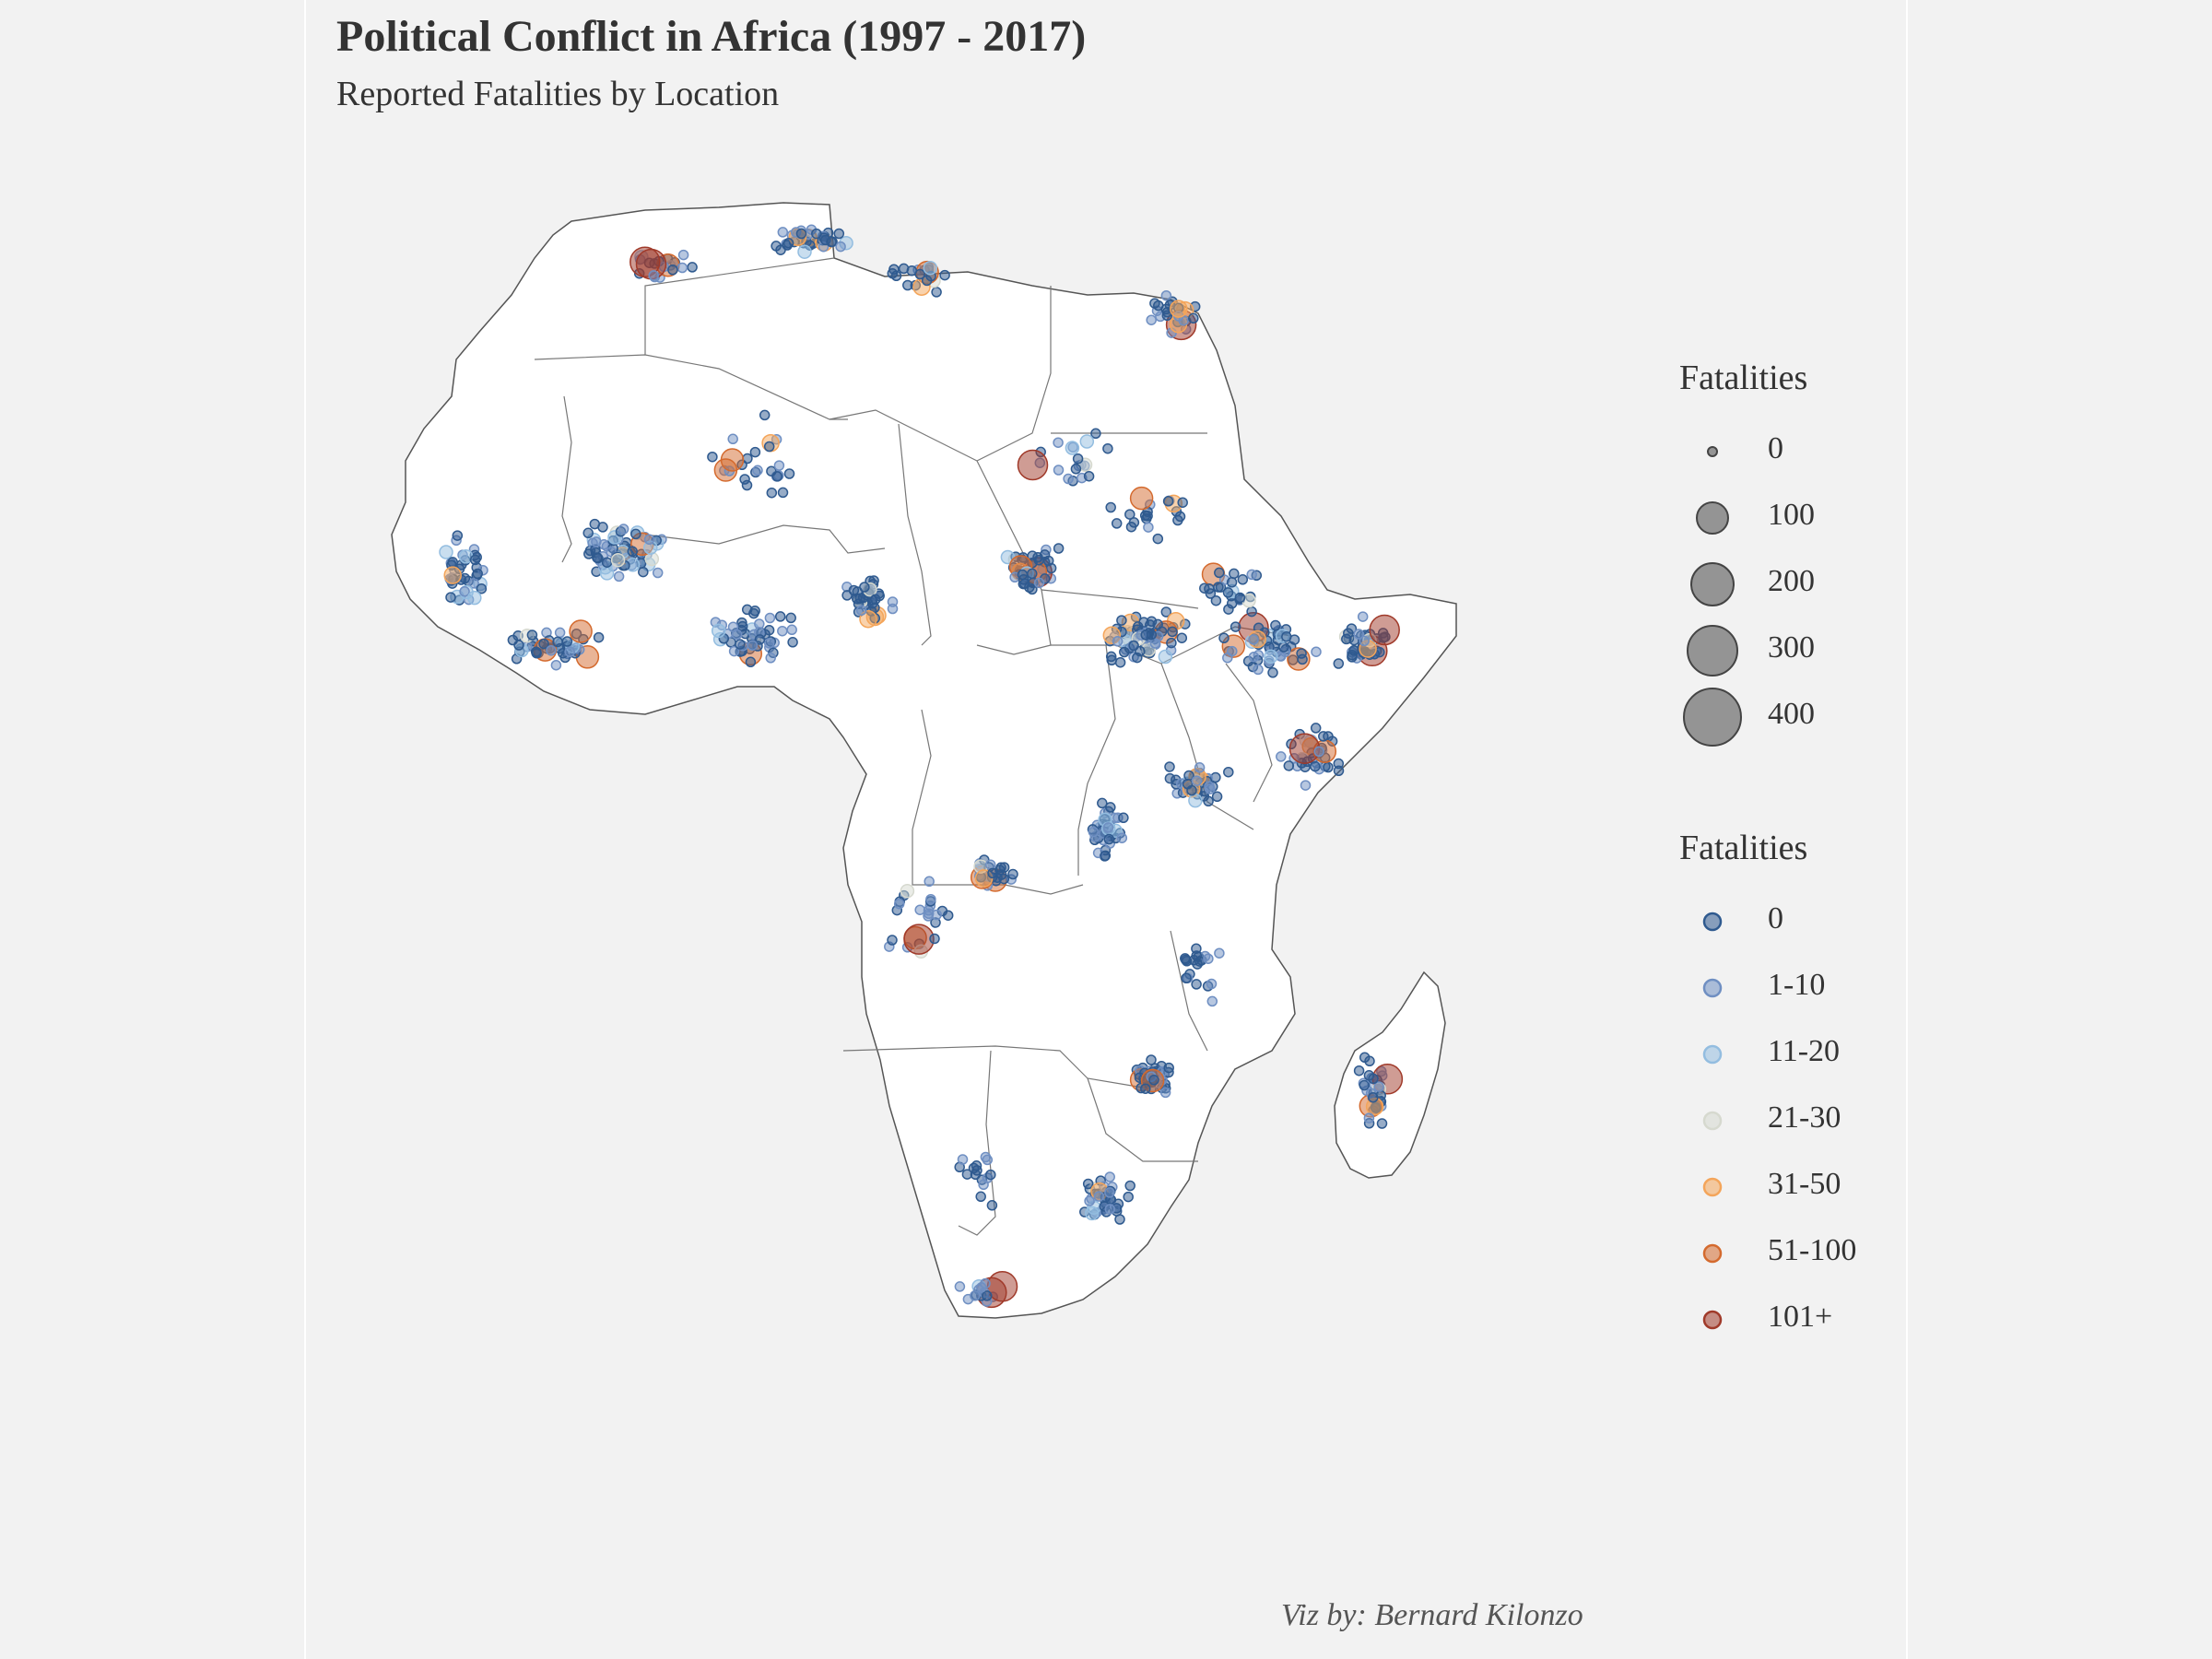  Describe the element at coordinates (558, 94) in the screenshot. I see `chart-subtitle: Reported Fatalities by Location` at that location.